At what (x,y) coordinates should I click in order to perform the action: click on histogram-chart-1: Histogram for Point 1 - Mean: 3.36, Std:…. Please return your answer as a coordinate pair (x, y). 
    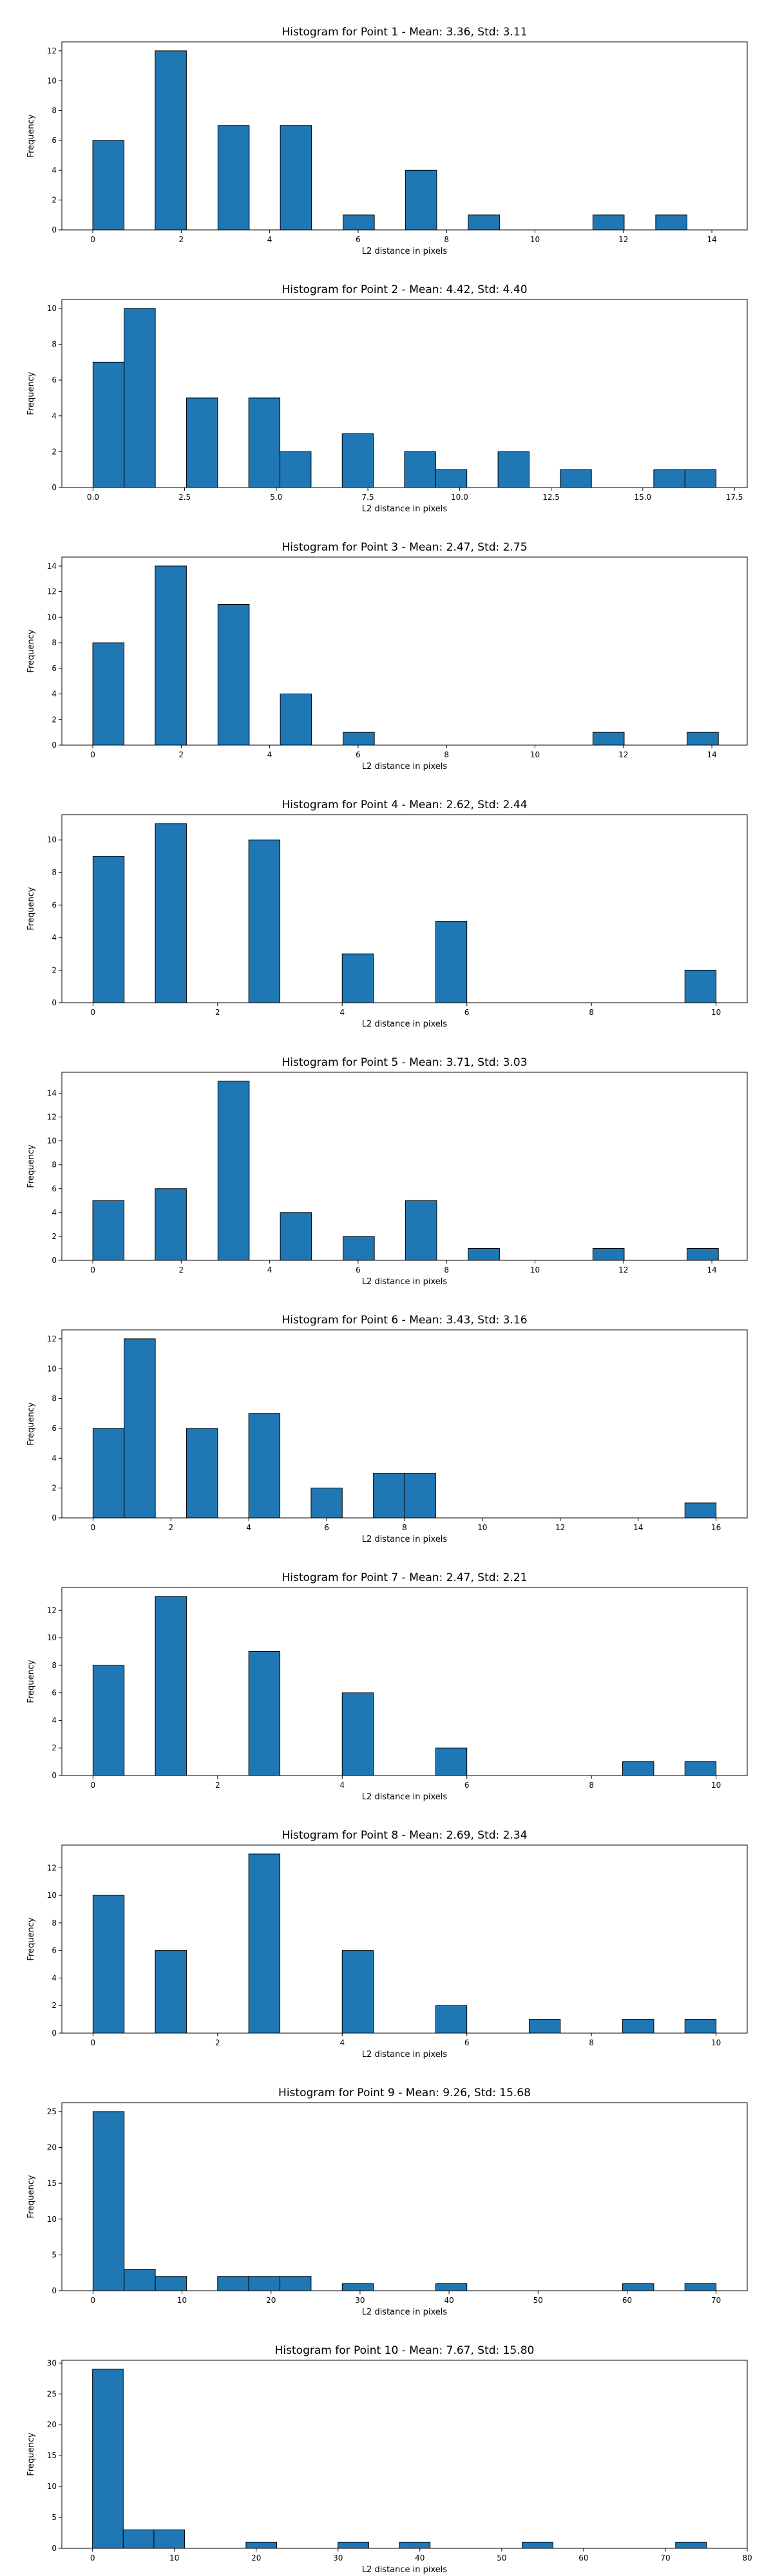
    Looking at the image, I should click on (387, 141).